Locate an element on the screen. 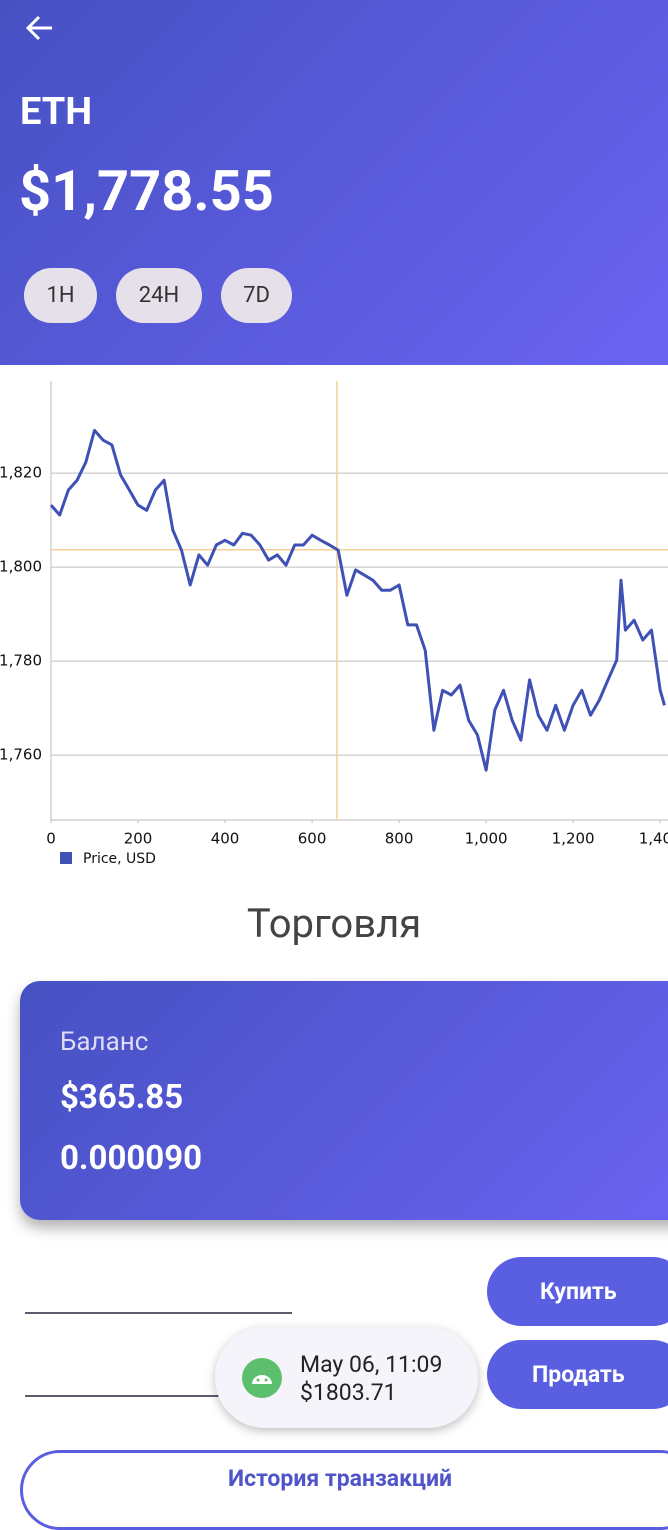 The image size is (668, 1530). x-tick-label: 1,000 is located at coordinates (486, 839).